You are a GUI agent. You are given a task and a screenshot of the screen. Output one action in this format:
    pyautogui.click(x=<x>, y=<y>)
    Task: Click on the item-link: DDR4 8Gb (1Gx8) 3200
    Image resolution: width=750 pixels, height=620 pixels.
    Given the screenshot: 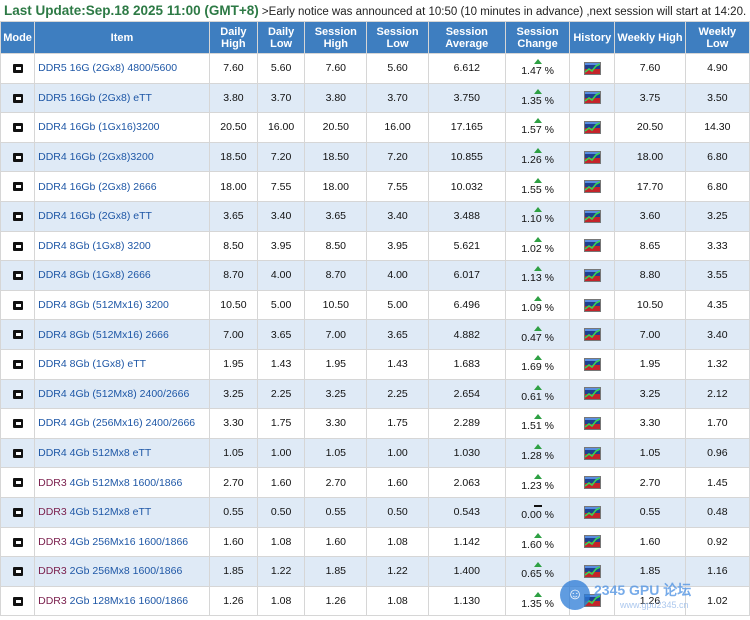 What is the action you would take?
    pyautogui.click(x=122, y=246)
    